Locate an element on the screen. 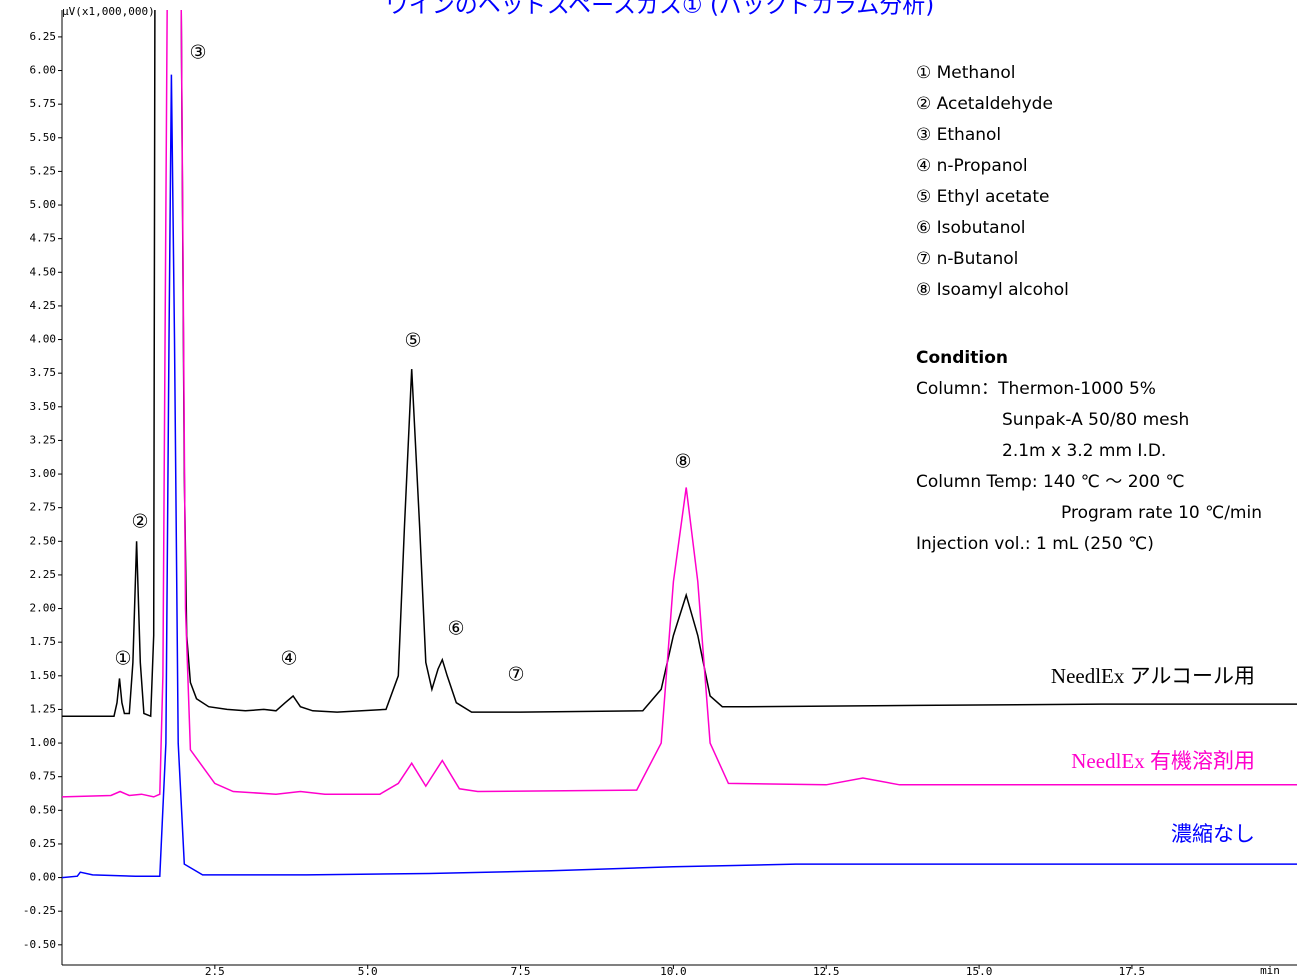  chart-title: ワインのヘッドスペースガス① (パックドカラム分析) is located at coordinates (660, 9).